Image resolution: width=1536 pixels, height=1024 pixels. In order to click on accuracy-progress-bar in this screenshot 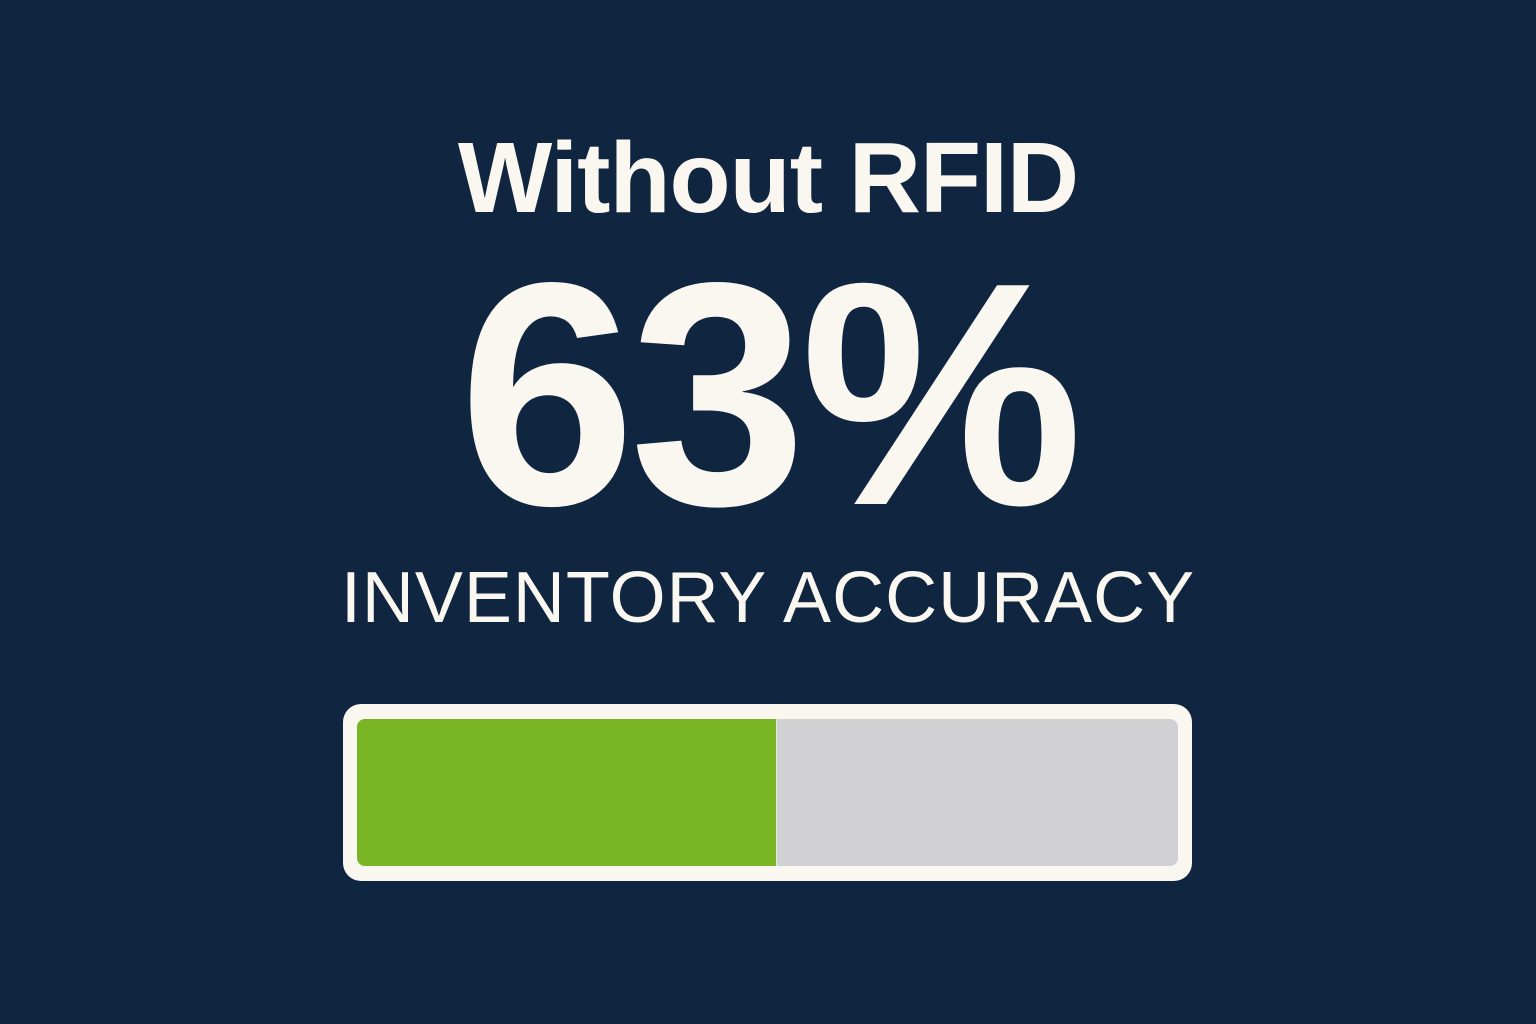, I will do `click(767, 792)`.